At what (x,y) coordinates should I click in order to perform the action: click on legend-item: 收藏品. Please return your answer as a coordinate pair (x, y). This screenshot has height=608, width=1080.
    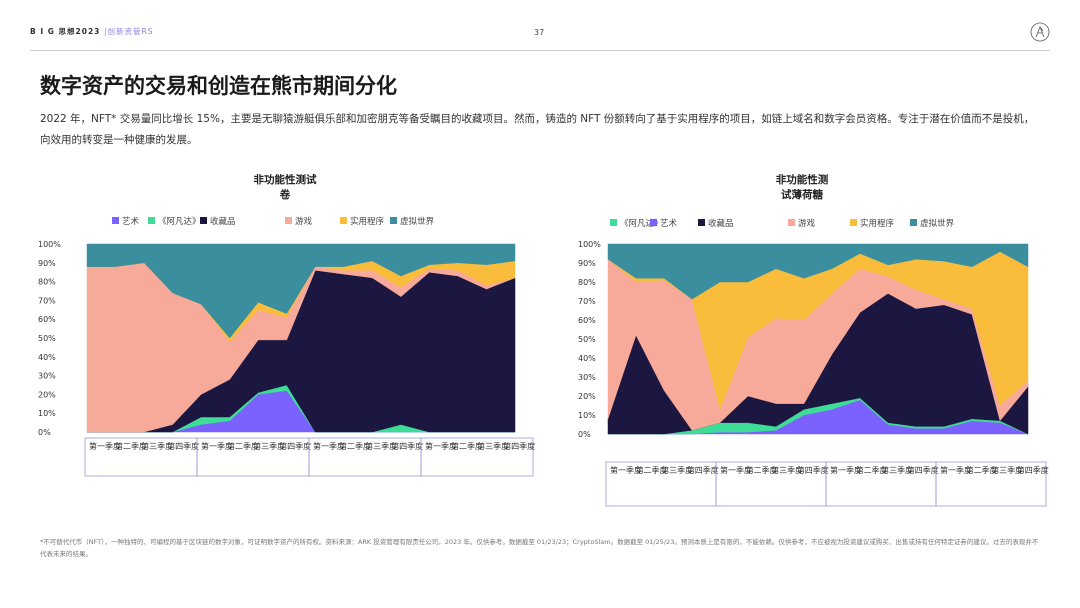
    Looking at the image, I should click on (716, 223).